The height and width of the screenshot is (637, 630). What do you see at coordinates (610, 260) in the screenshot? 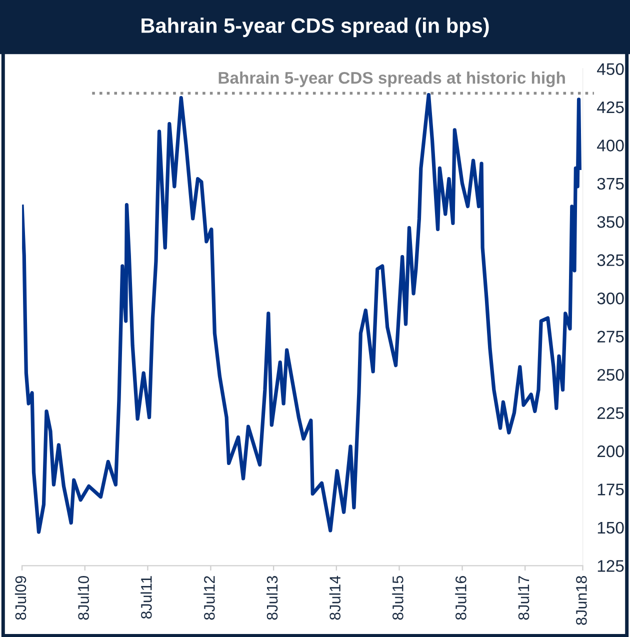
I see `y-tick-label: 325` at bounding box center [610, 260].